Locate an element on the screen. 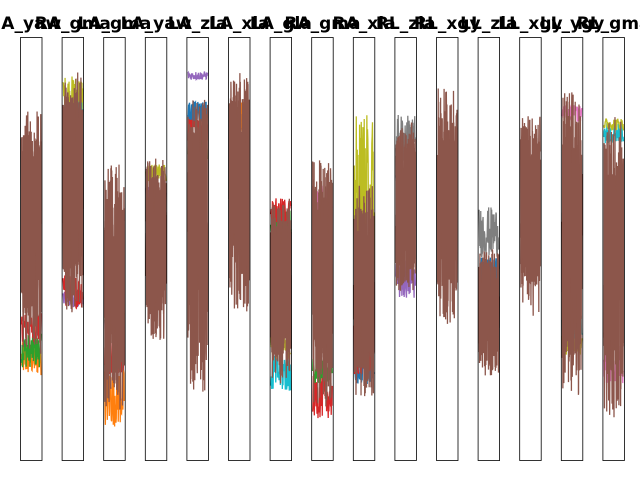  panel-title: LA_gla is located at coordinates (281, 24).